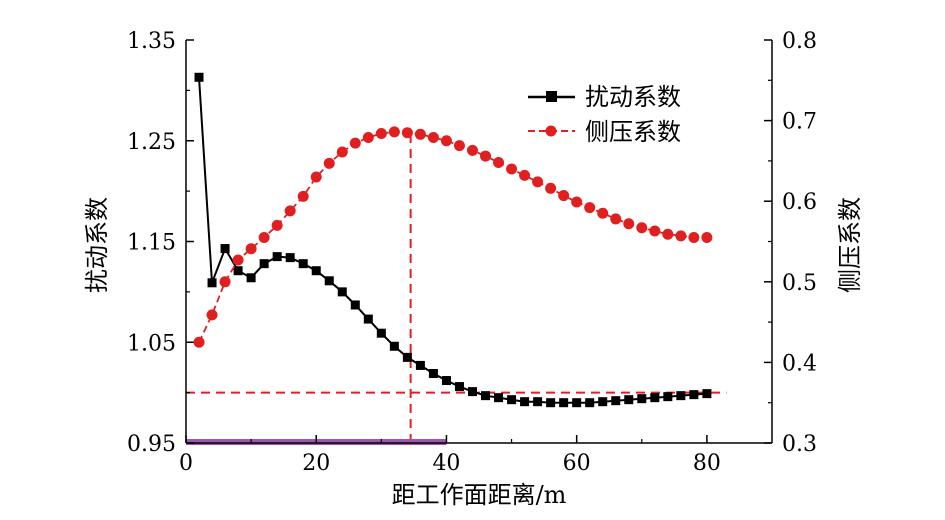  What do you see at coordinates (707, 463) in the screenshot?
I see `x-tick-label: 80` at bounding box center [707, 463].